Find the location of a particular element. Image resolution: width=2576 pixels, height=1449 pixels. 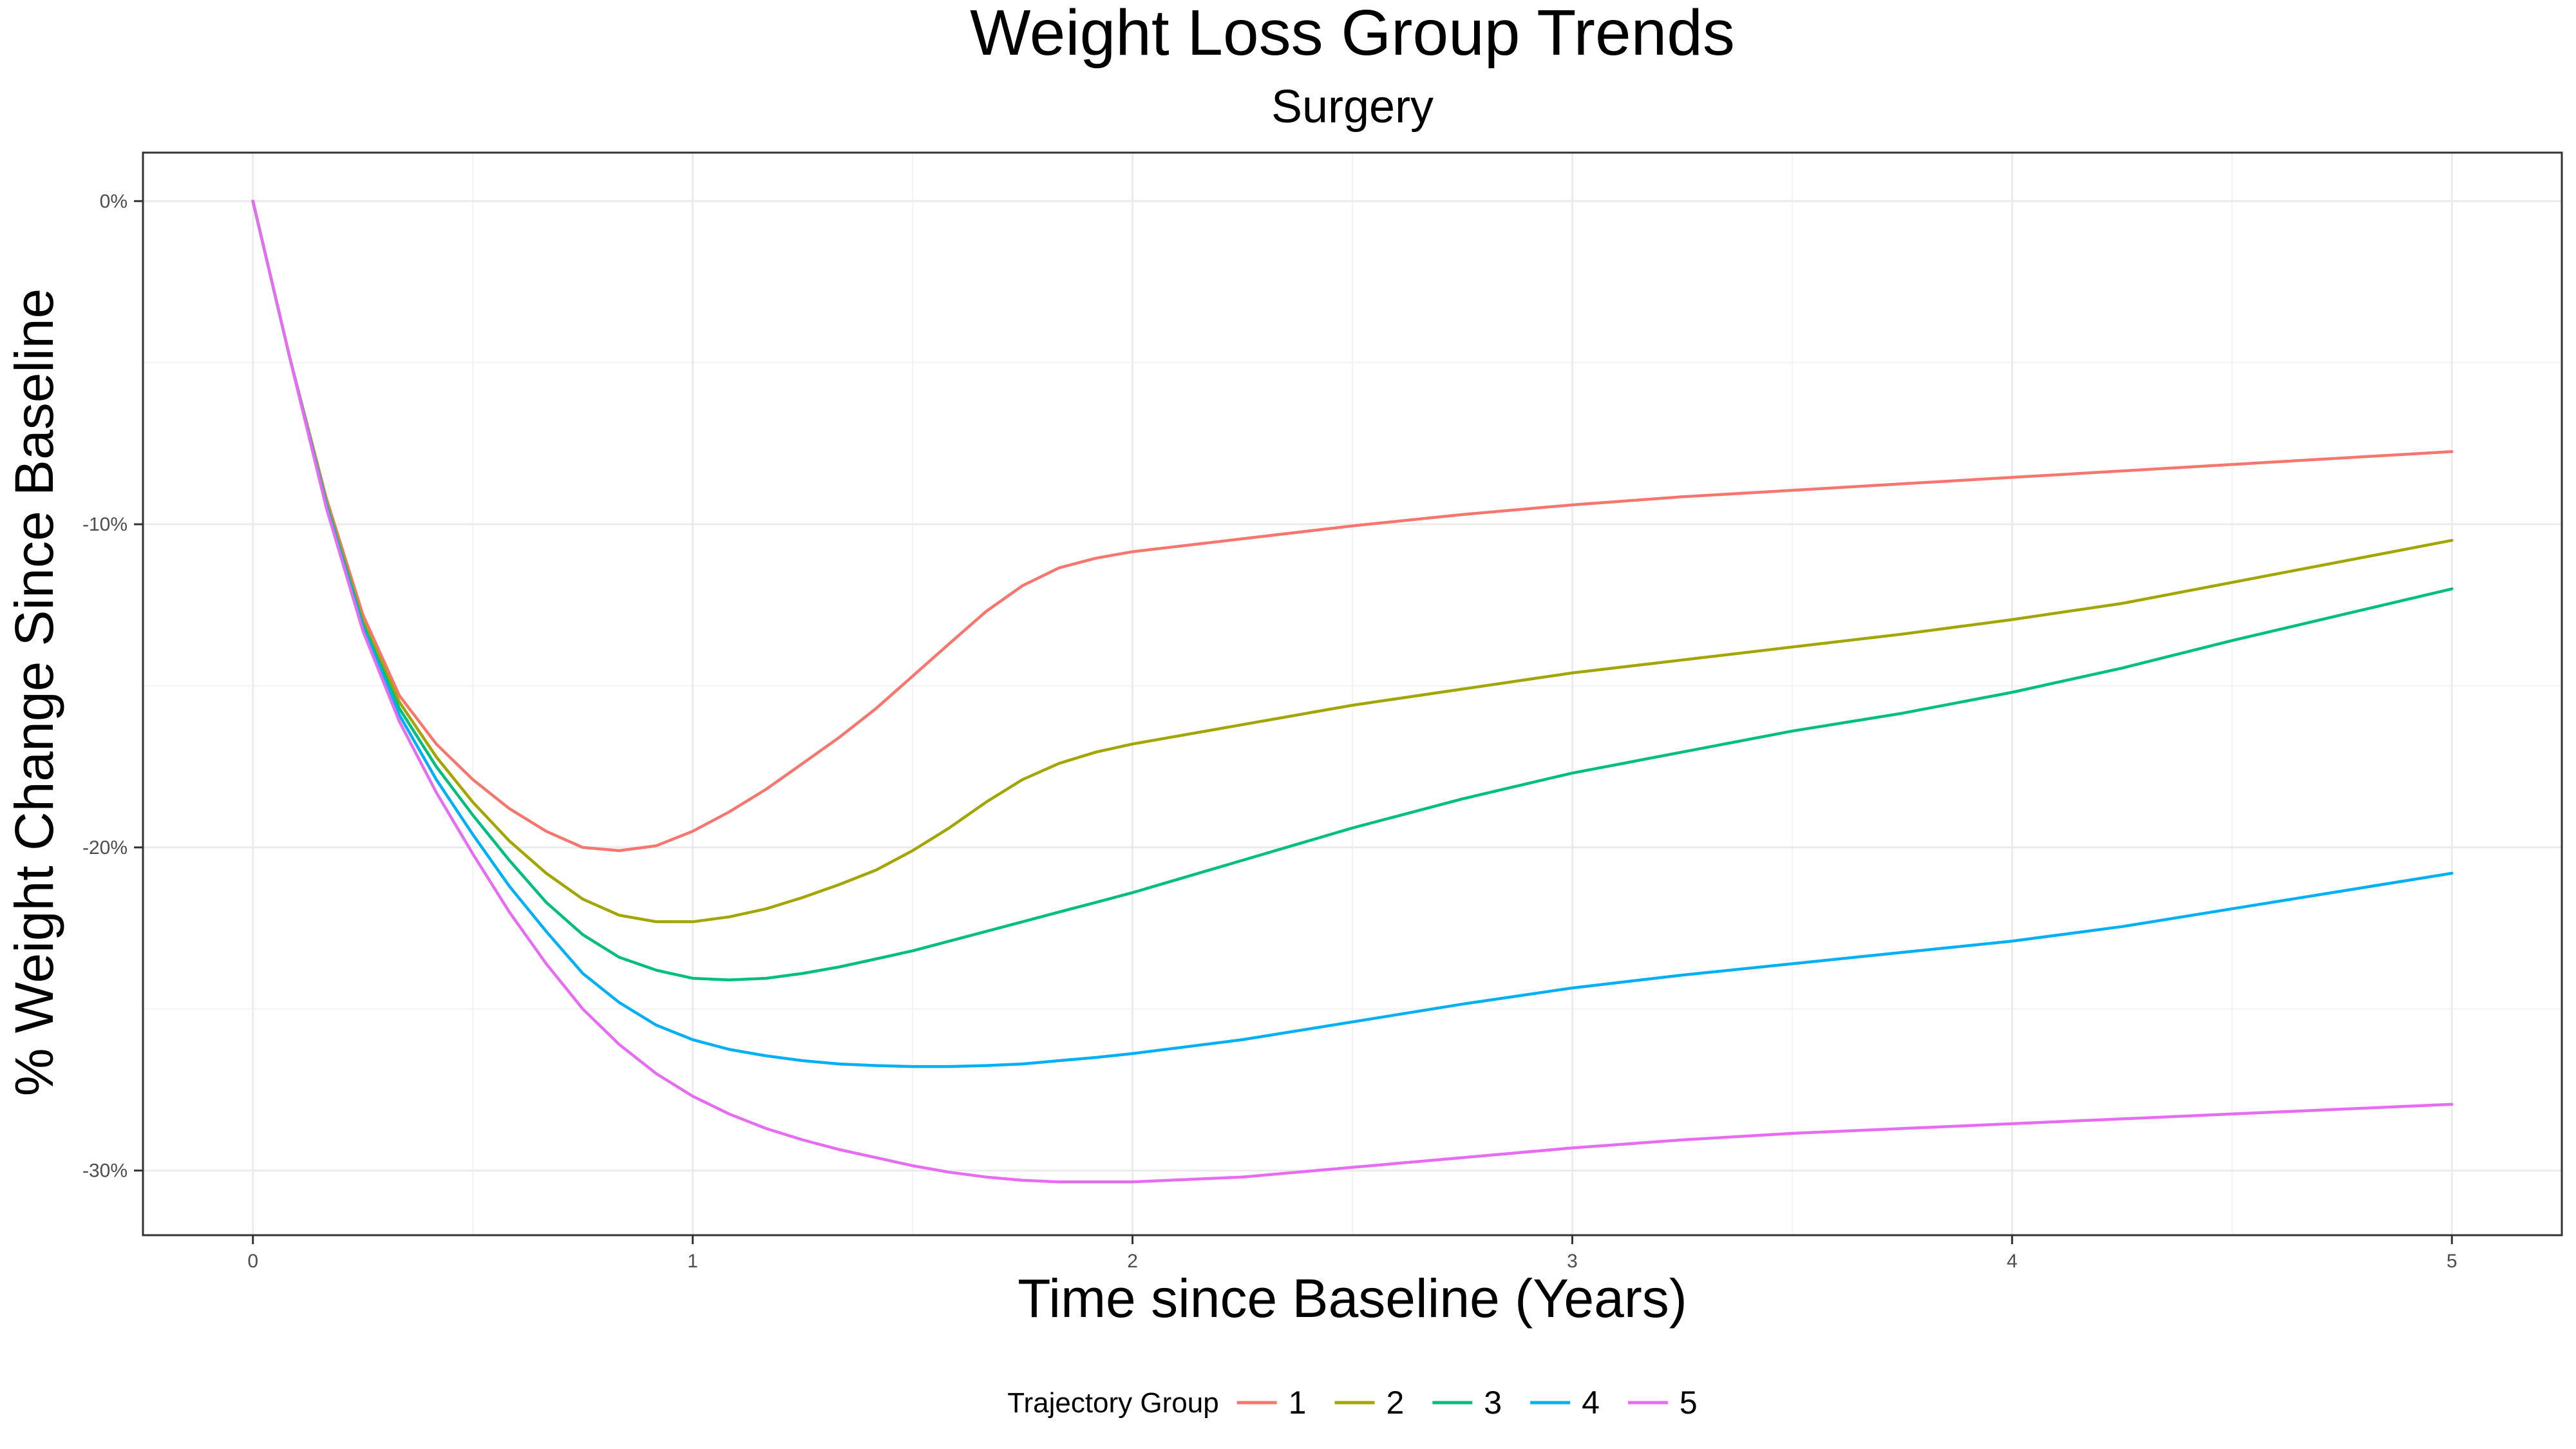

x-tick-label: 5 is located at coordinates (2452, 1261).